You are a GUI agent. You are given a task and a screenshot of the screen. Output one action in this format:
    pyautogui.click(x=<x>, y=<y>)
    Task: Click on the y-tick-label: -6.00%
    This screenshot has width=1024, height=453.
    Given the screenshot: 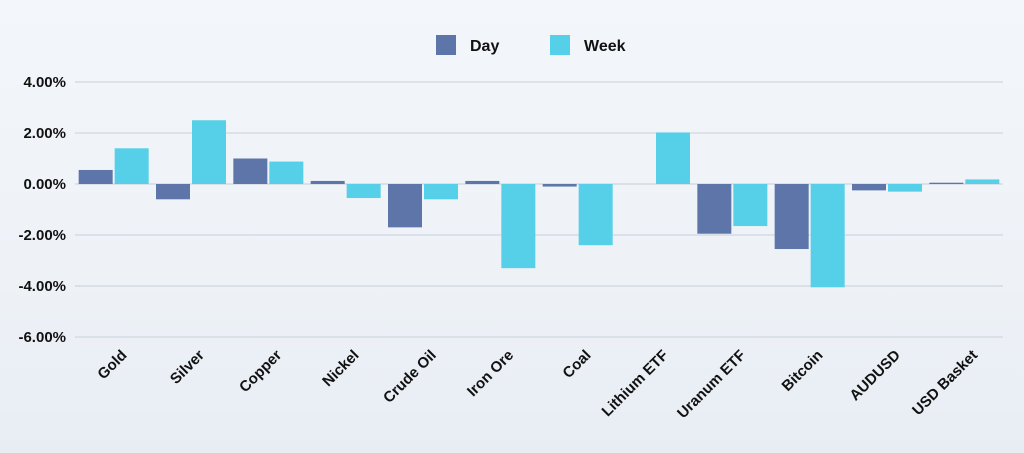 What is the action you would take?
    pyautogui.click(x=42, y=337)
    